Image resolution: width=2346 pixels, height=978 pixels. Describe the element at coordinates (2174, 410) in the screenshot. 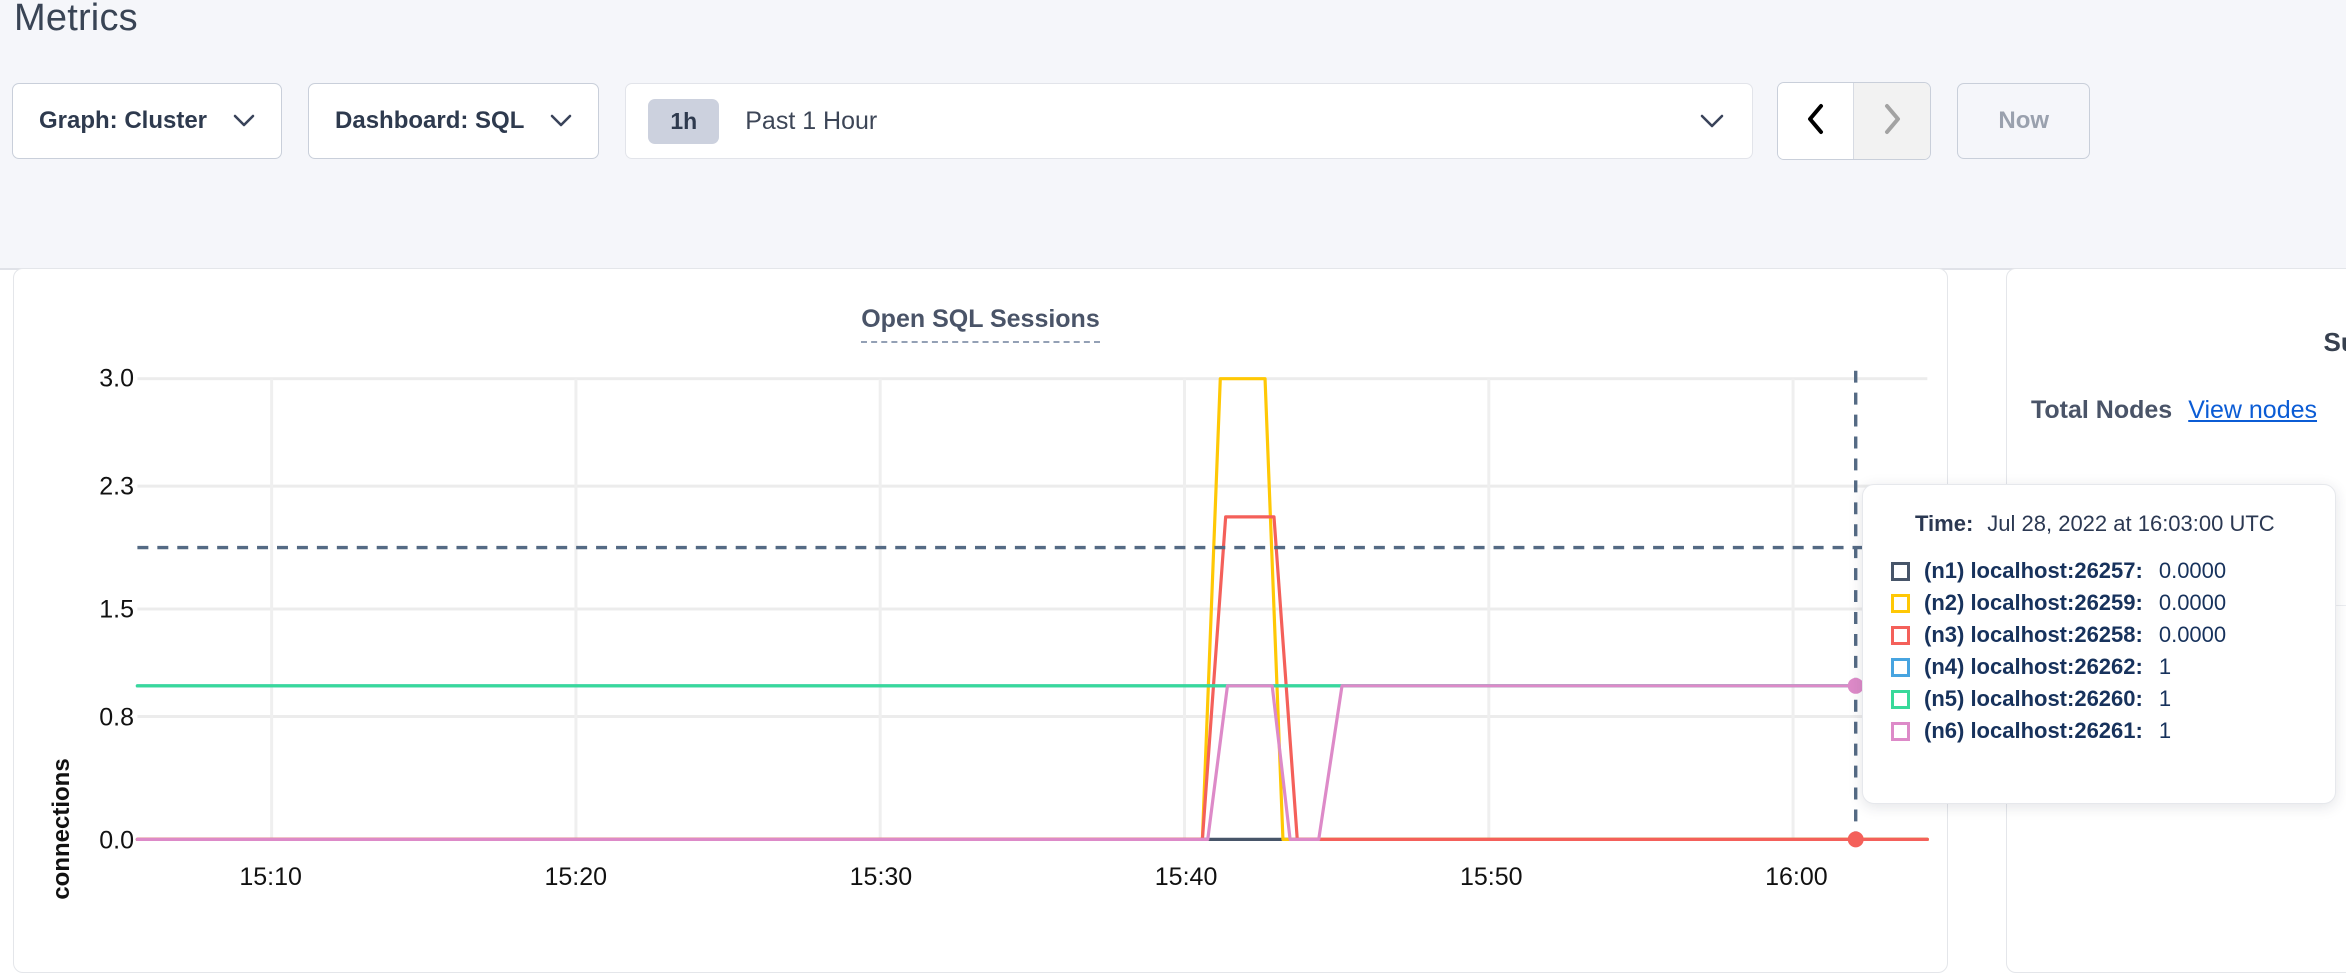

I see `total-nodes-row: Total Nodes View nodes` at that location.